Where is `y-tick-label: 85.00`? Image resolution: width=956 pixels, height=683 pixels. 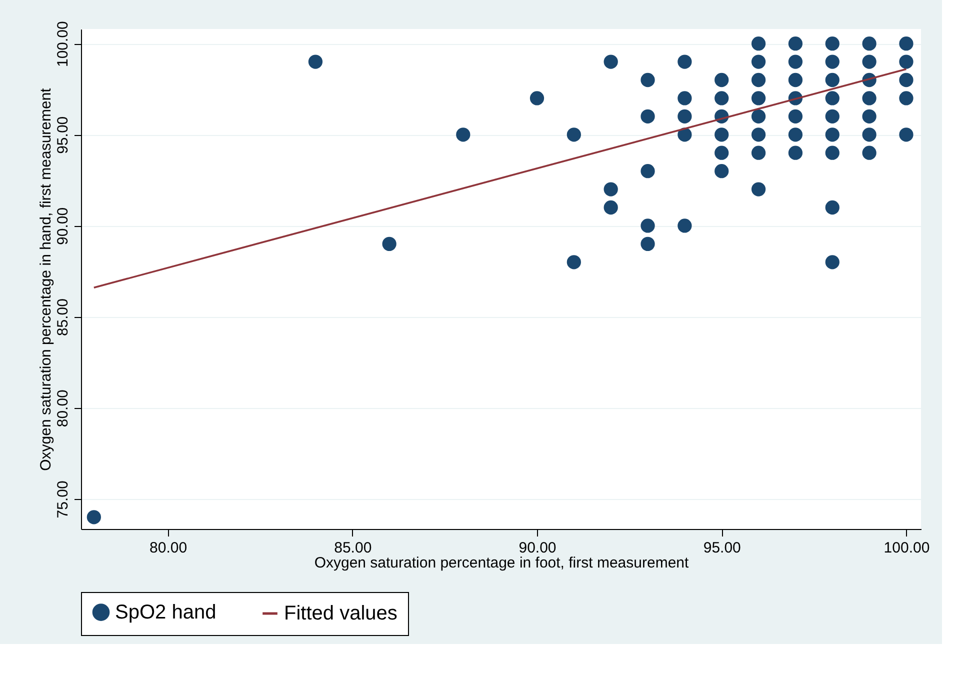
y-tick-label: 85.00 is located at coordinates (63, 317).